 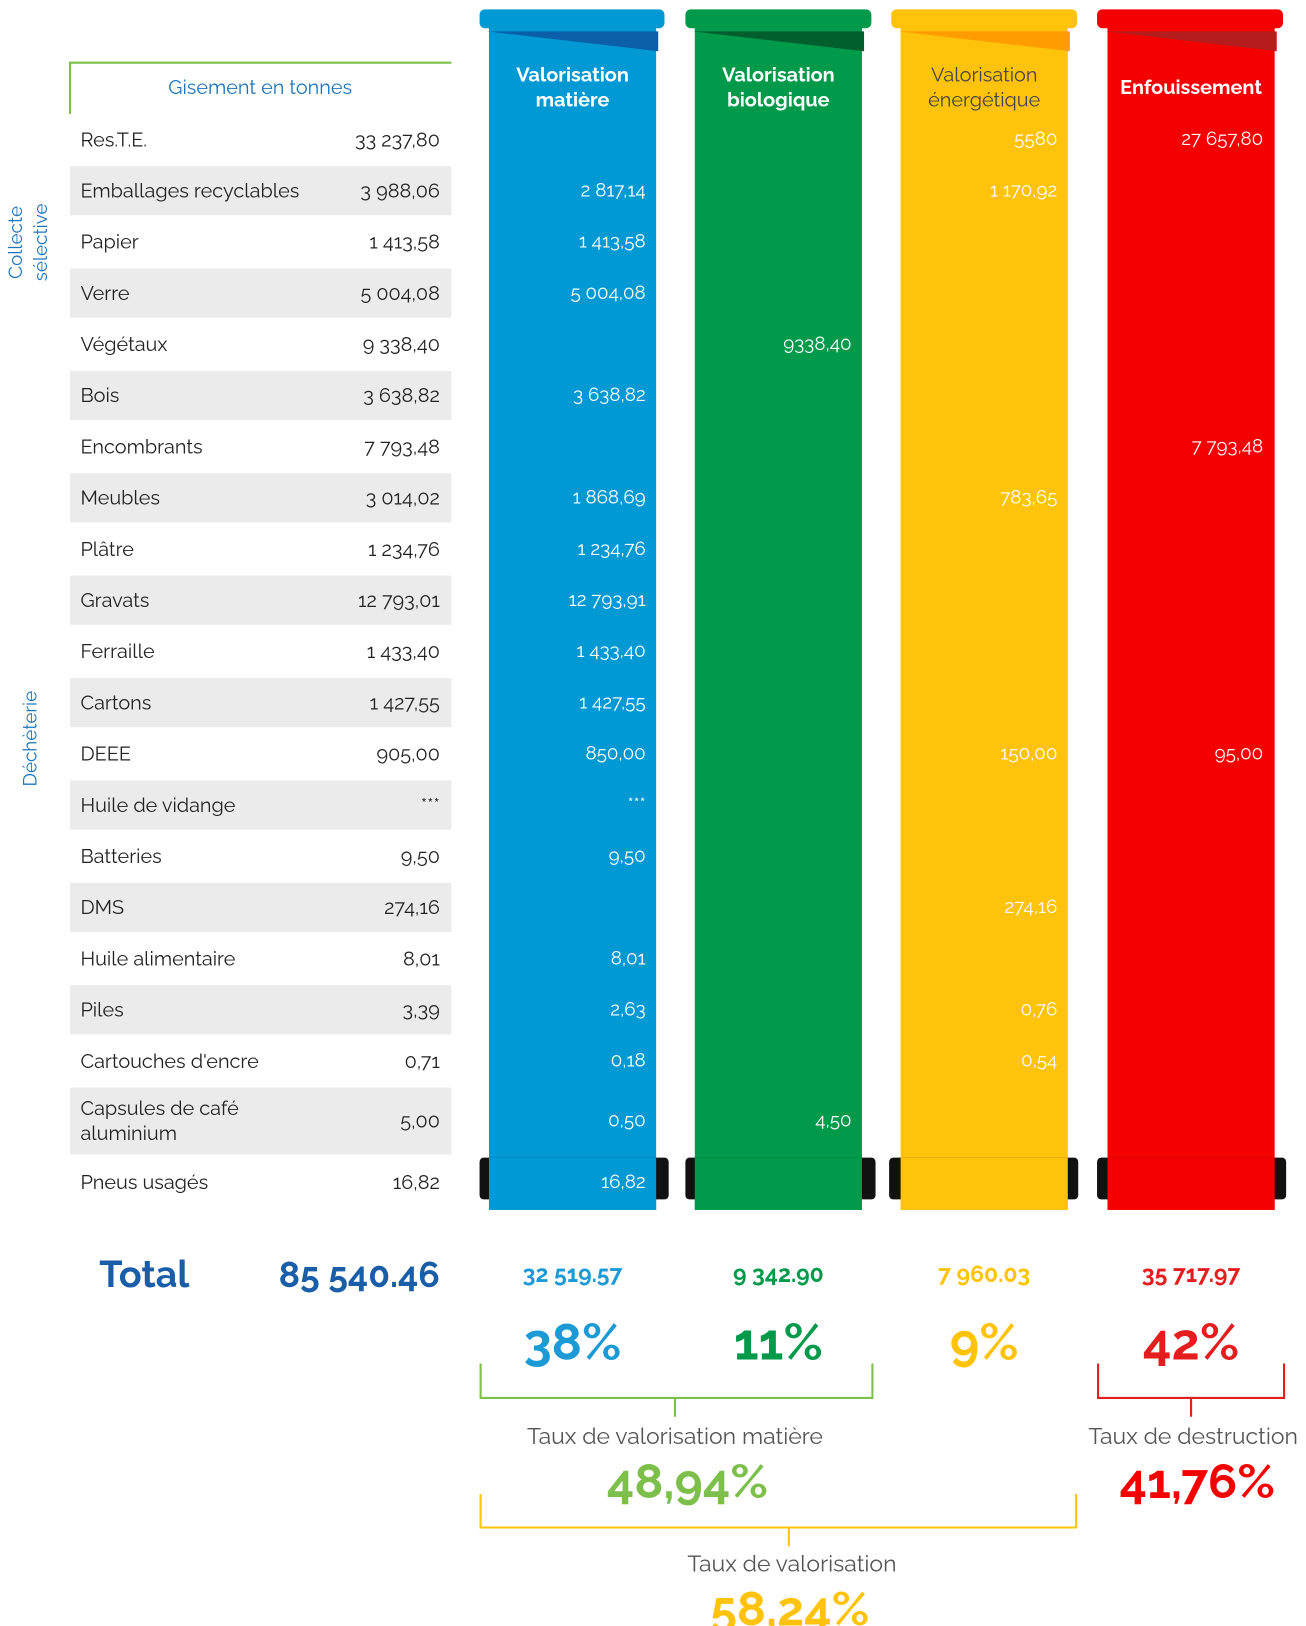 What do you see at coordinates (778, 1520) in the screenshot?
I see `bracket-valorisation` at bounding box center [778, 1520].